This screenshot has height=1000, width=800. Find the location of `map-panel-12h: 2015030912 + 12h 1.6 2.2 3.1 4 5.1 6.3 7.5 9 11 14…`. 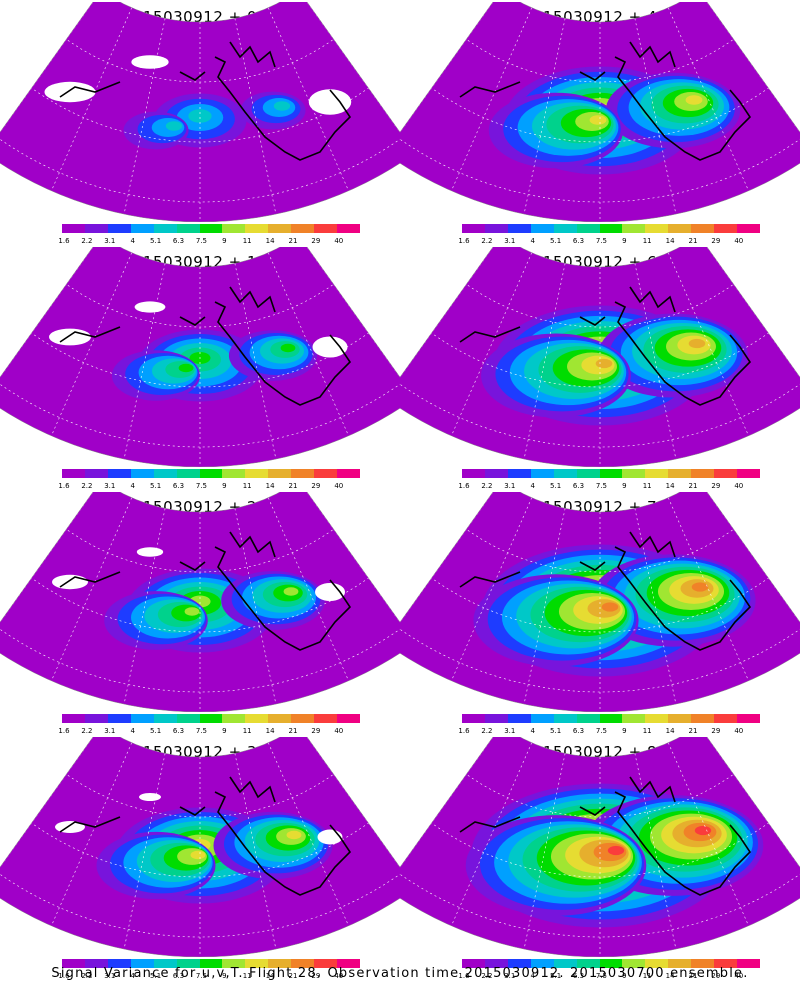

map-panel-12h: 2015030912 + 12h 1.6 2.2 3.1 4 5.1 6.3 7.5 9 11 14… is located at coordinates (200, 371).